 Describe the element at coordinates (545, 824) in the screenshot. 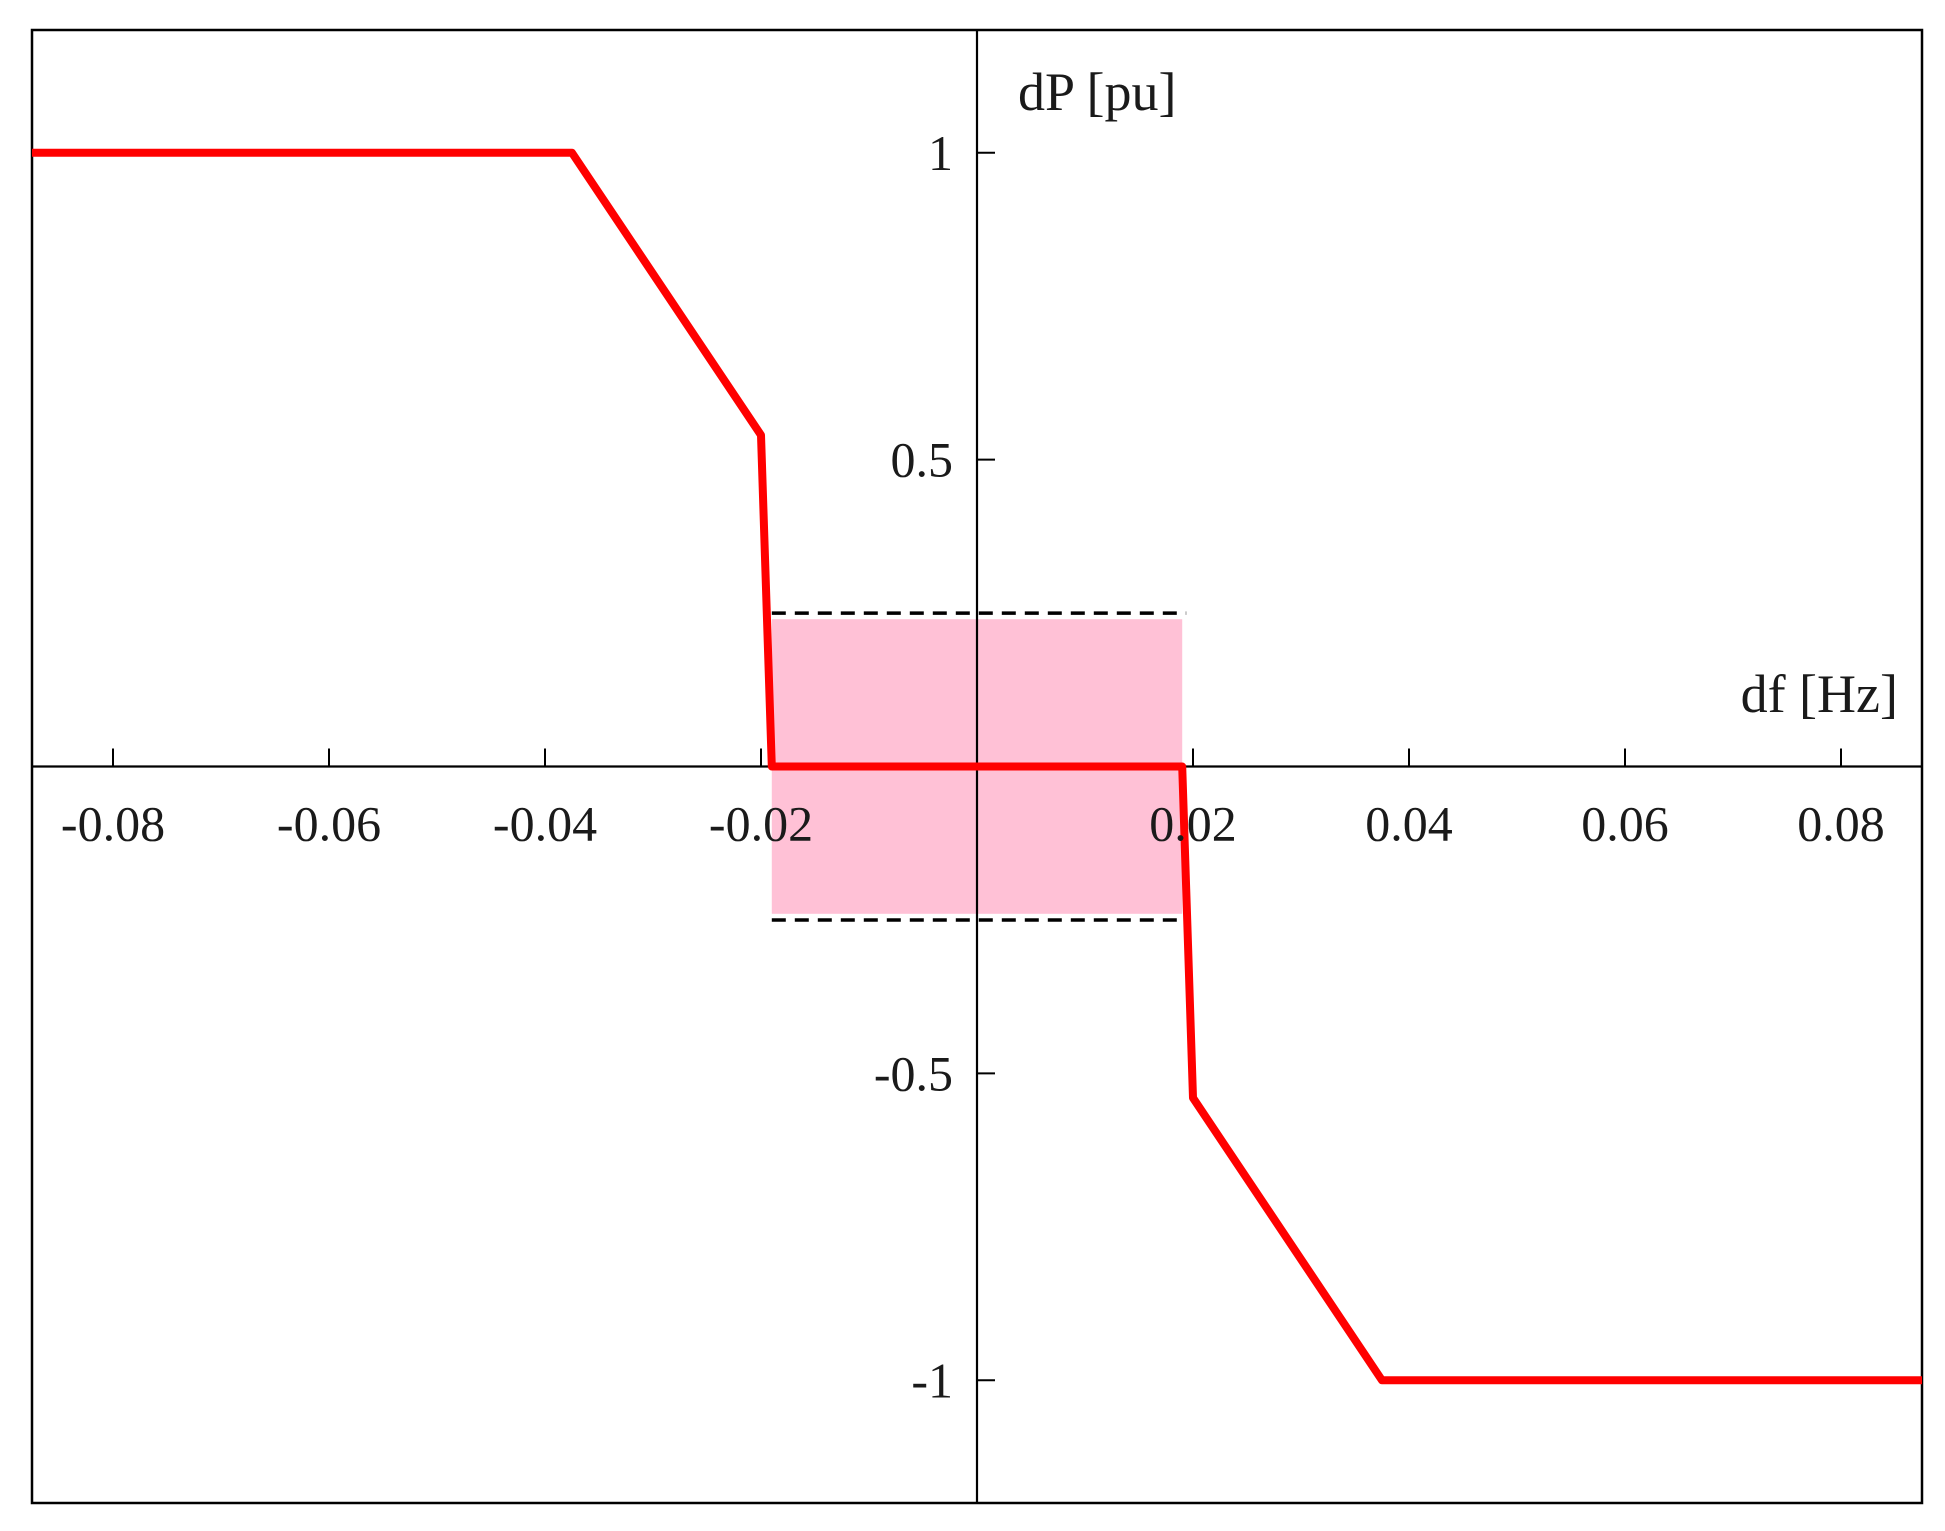

I see `x-tick-label: -0.04` at that location.